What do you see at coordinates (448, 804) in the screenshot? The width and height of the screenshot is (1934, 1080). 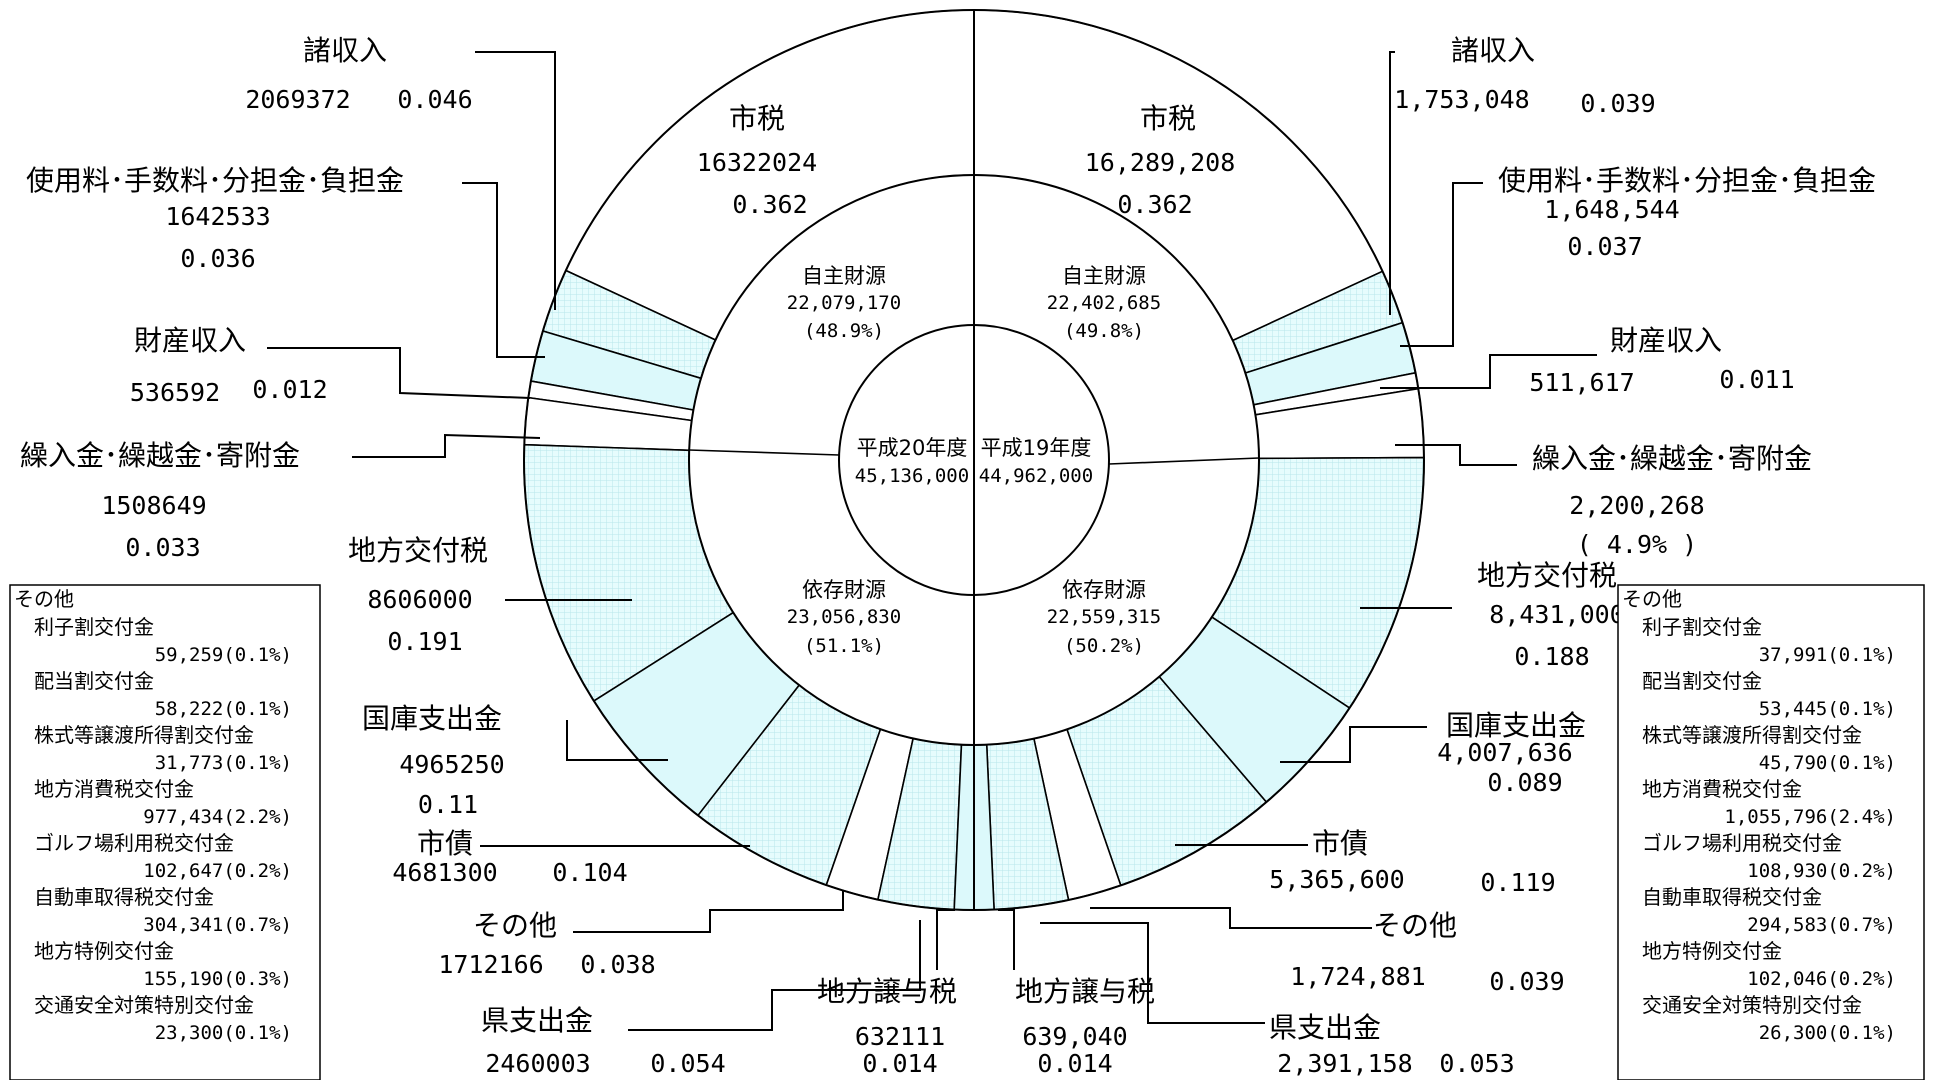 I see `left-slice-6-ratio: 0.11` at bounding box center [448, 804].